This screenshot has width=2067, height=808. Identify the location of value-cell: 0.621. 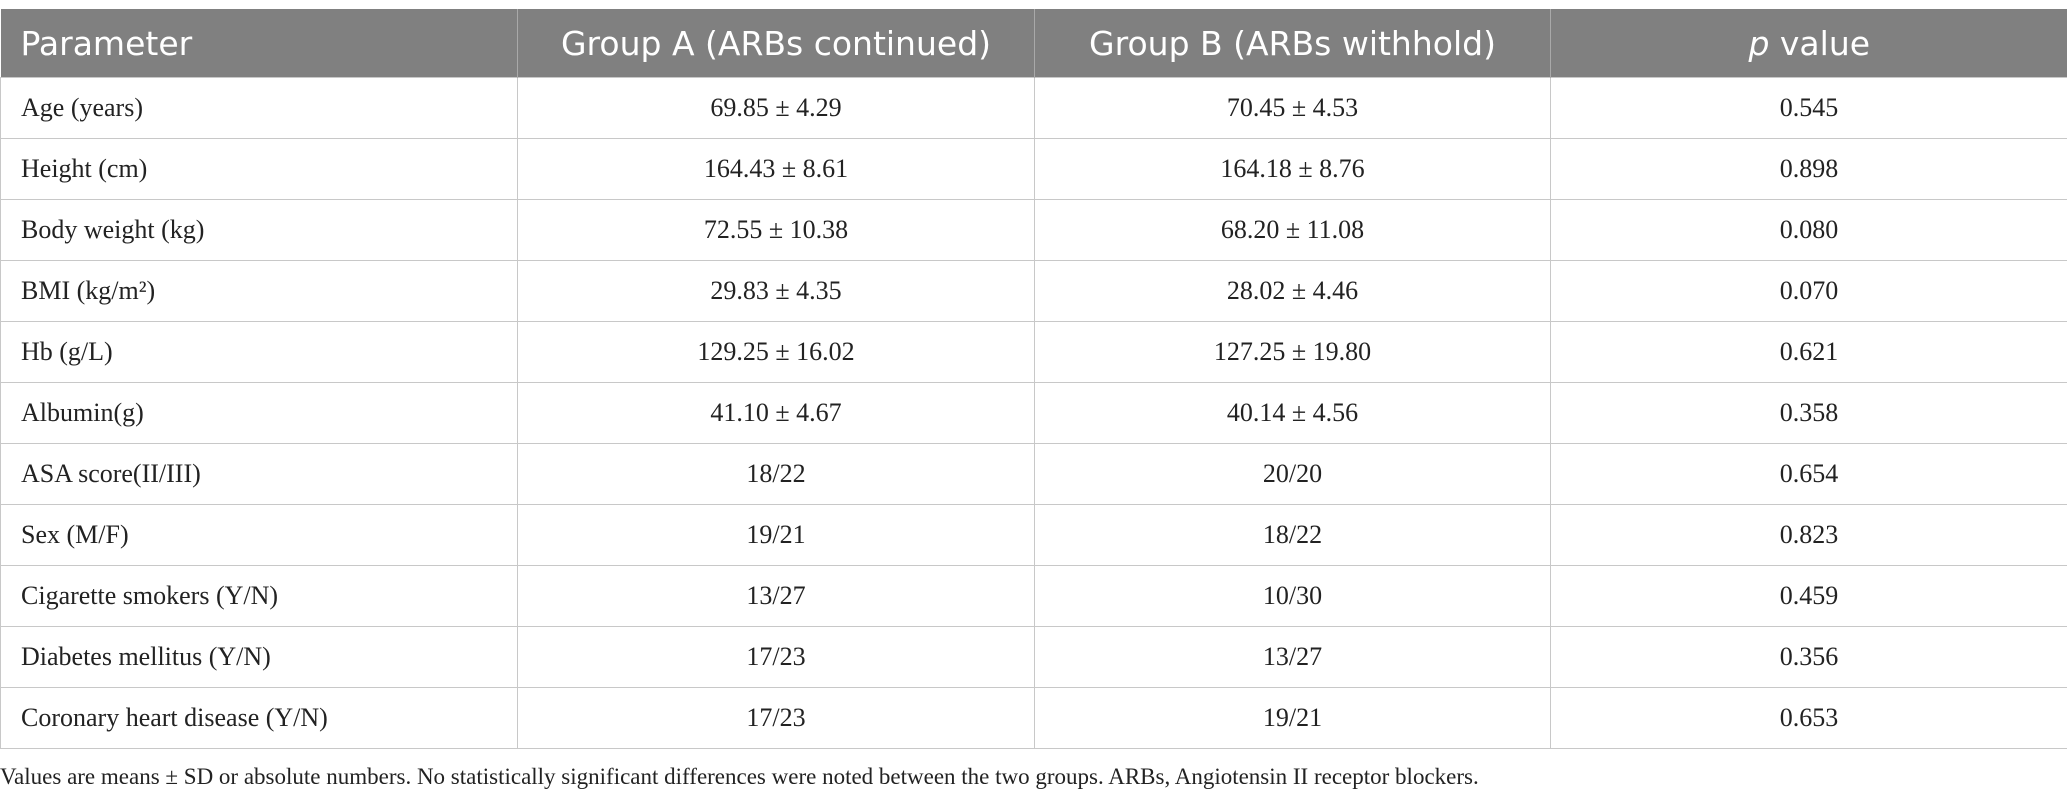
(1808, 352).